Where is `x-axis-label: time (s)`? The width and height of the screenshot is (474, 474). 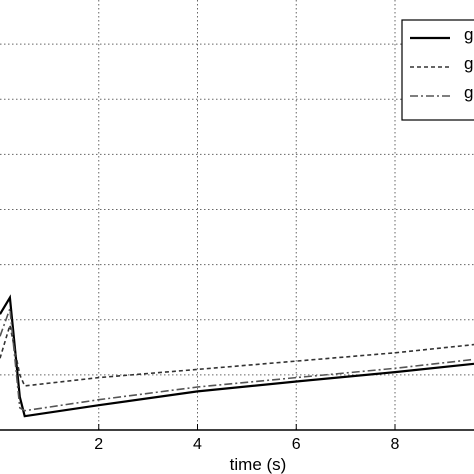 x-axis-label: time (s) is located at coordinates (258, 464).